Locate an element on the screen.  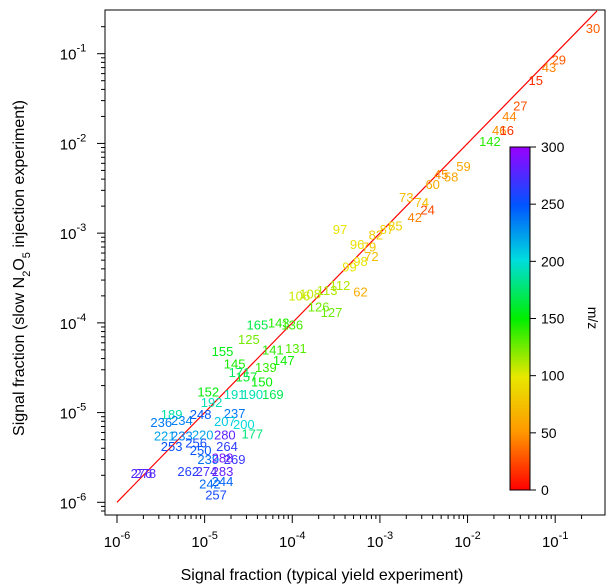
data-point: 147 is located at coordinates (284, 360).